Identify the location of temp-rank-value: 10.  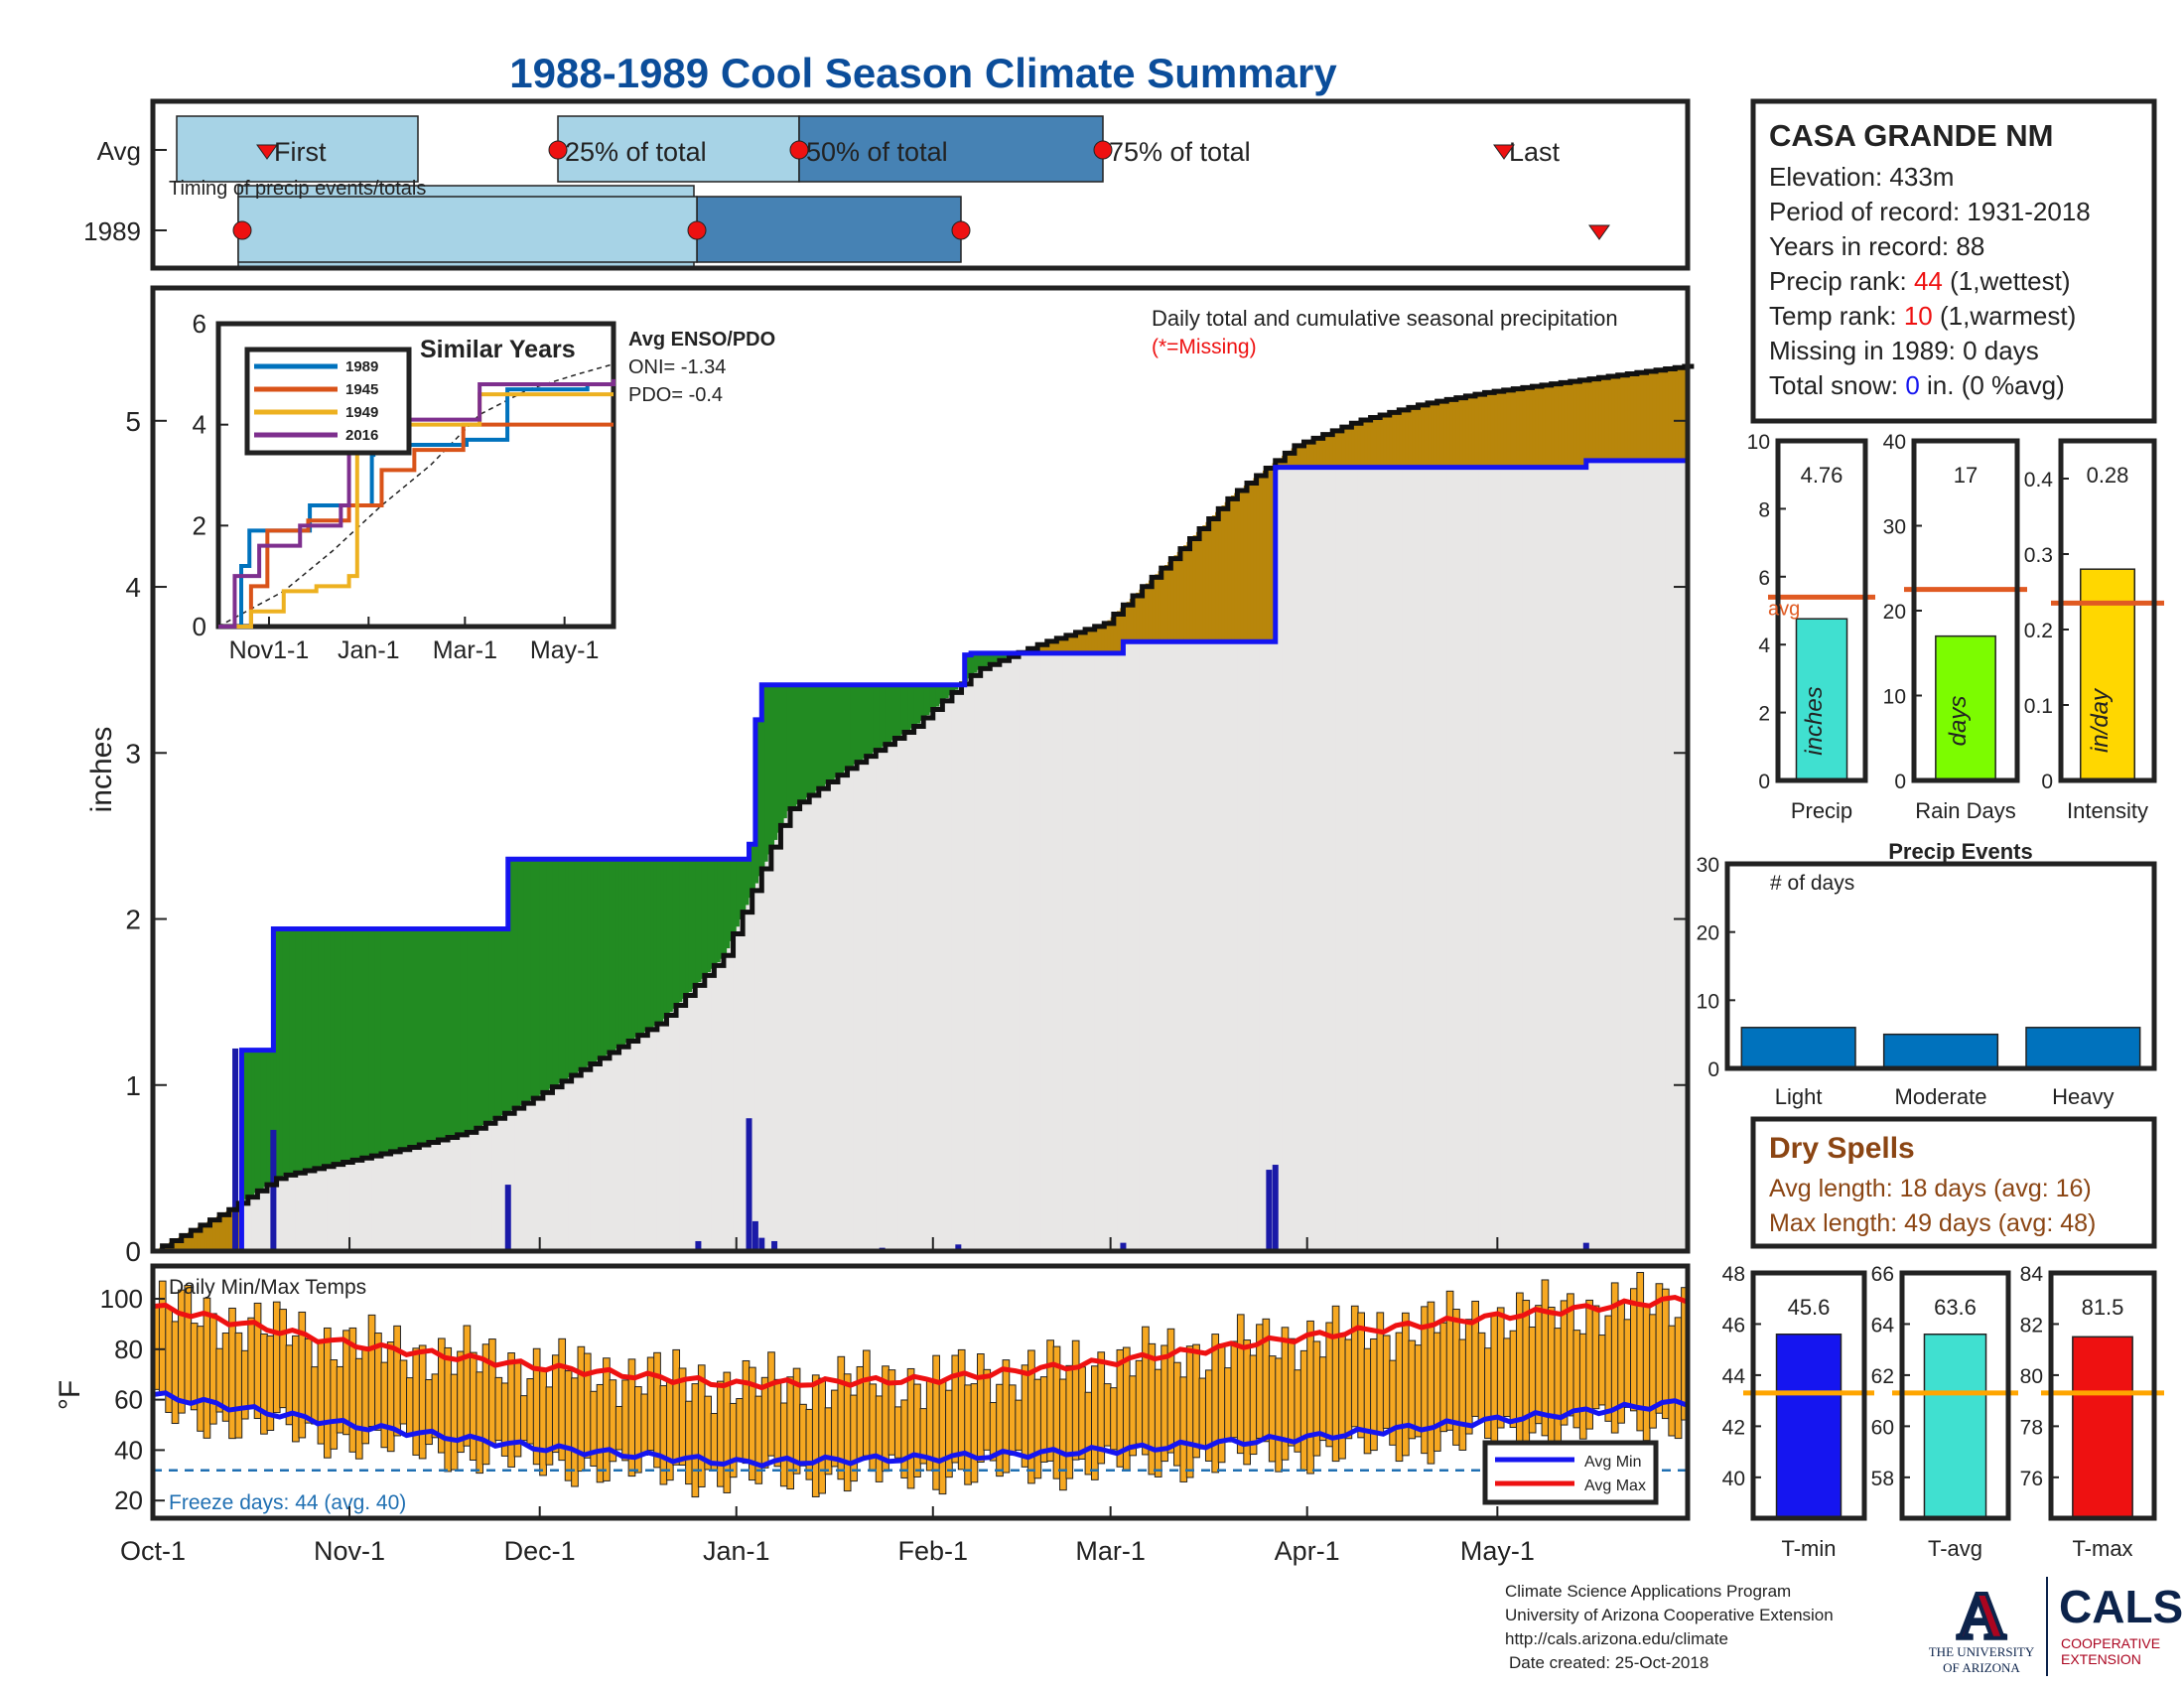
(1918, 316).